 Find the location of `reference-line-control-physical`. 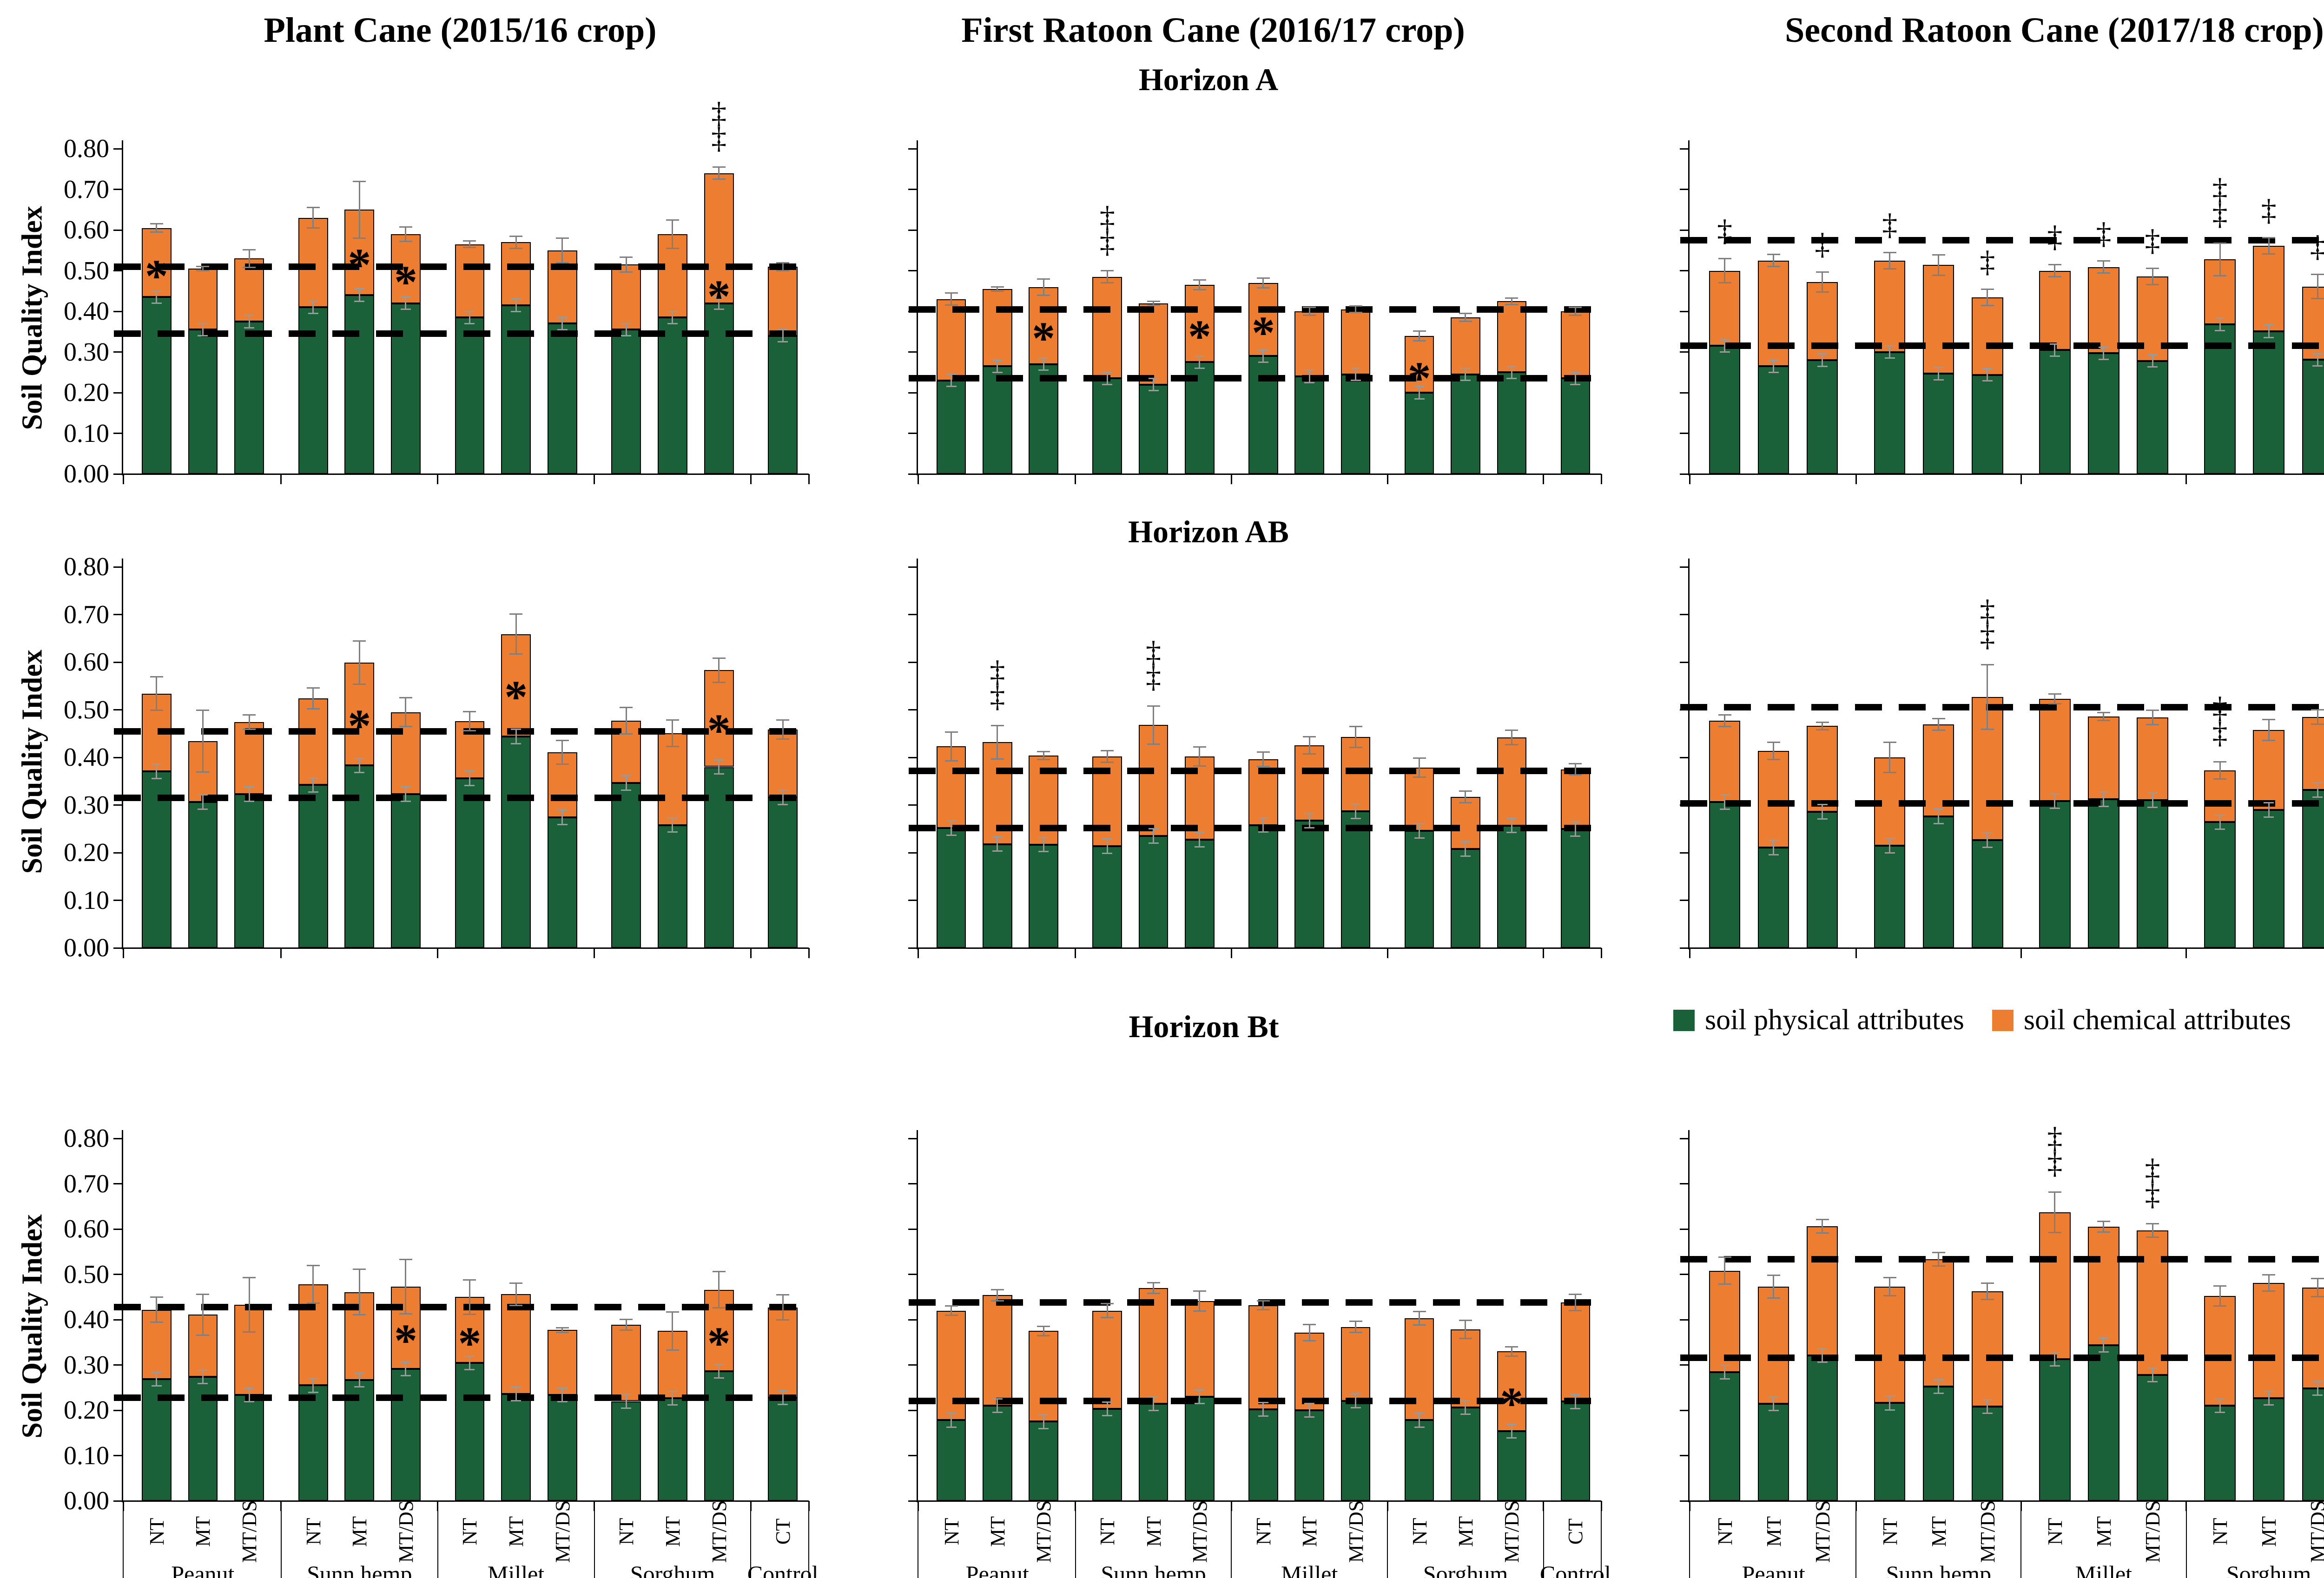

reference-line-control-physical is located at coordinates (1255, 827).